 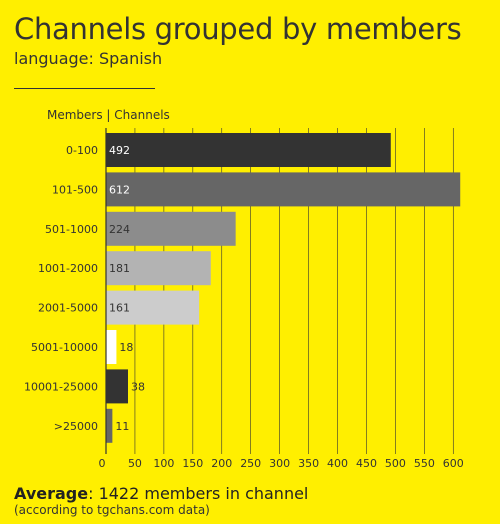 I want to click on x-tick-label-250: 250, so click(x=250, y=463).